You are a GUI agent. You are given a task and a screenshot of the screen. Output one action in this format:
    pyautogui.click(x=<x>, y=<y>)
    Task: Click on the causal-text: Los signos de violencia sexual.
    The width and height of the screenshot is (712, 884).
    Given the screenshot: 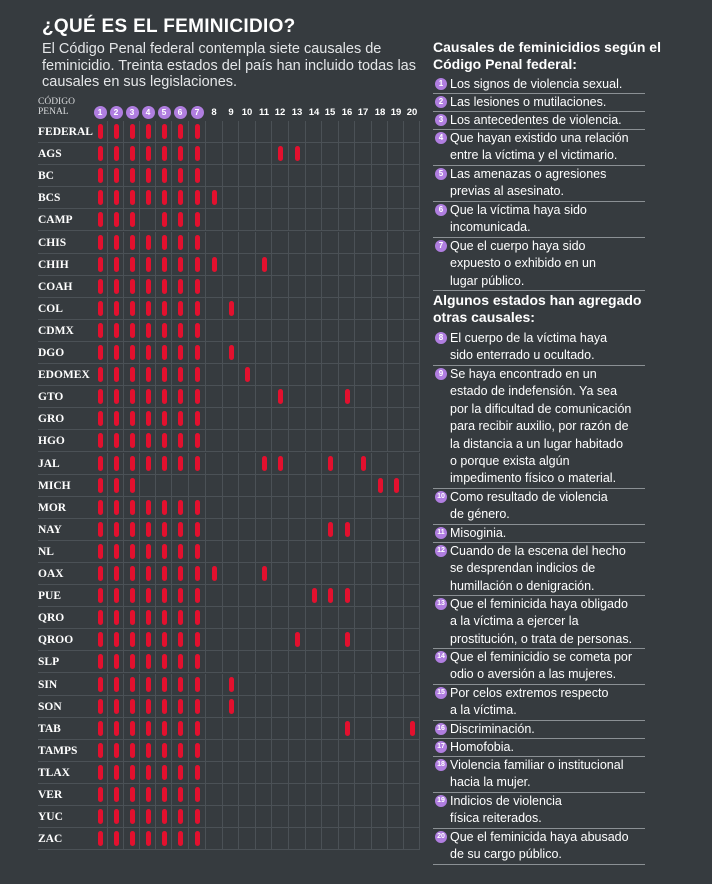 What is the action you would take?
    pyautogui.click(x=536, y=84)
    